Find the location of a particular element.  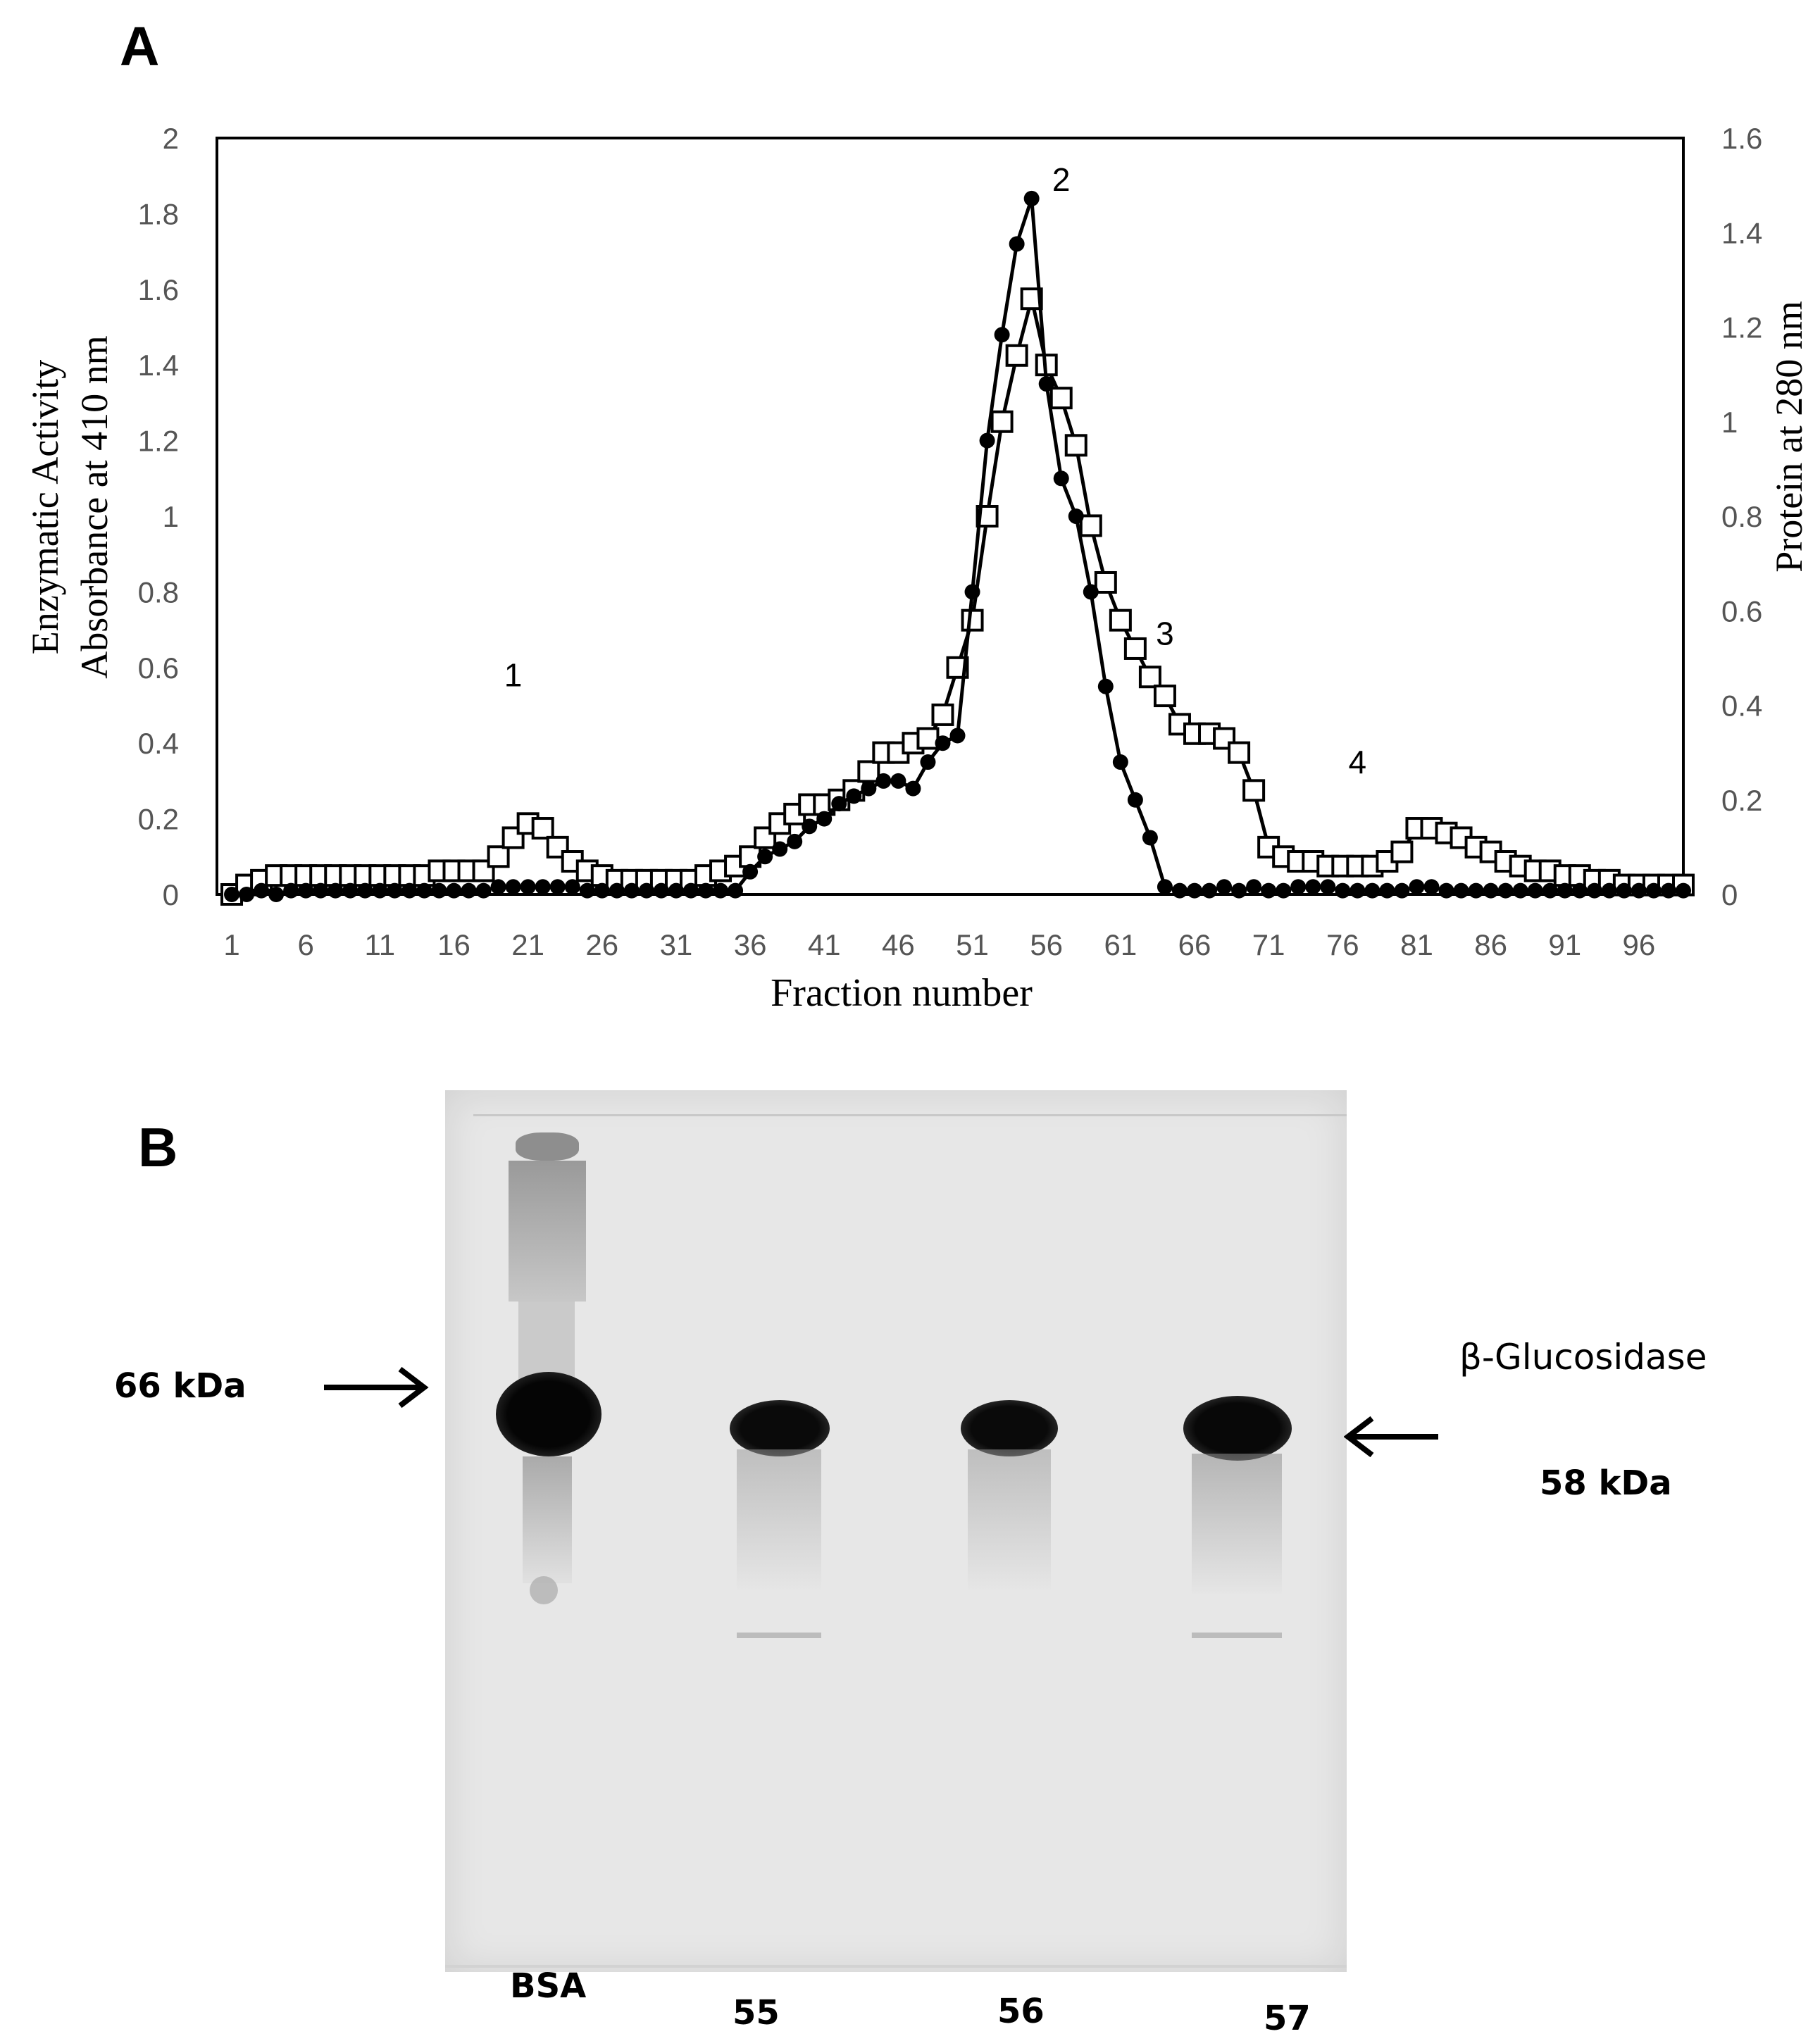

lane-57-smear is located at coordinates (1237, 1524).